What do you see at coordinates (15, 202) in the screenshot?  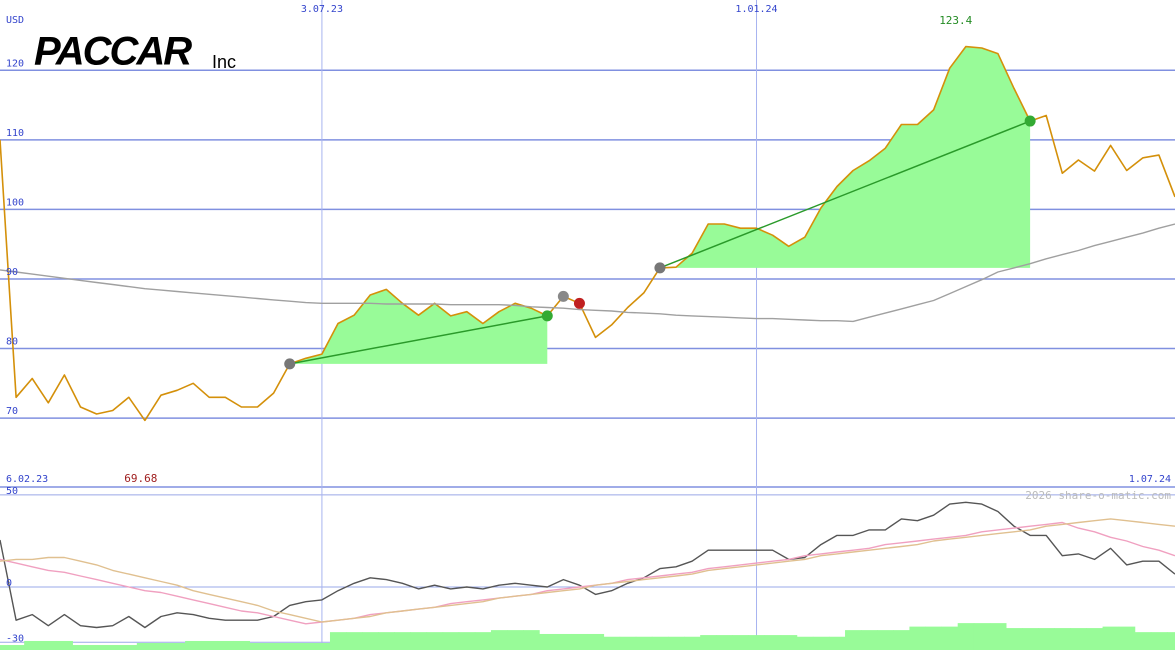 I see `y-tick-label: 100` at bounding box center [15, 202].